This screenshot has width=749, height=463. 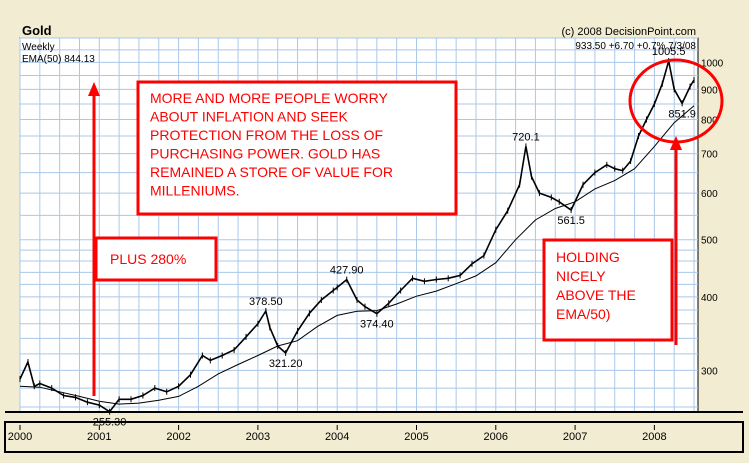 I want to click on price-label: 720.1, so click(x=526, y=137).